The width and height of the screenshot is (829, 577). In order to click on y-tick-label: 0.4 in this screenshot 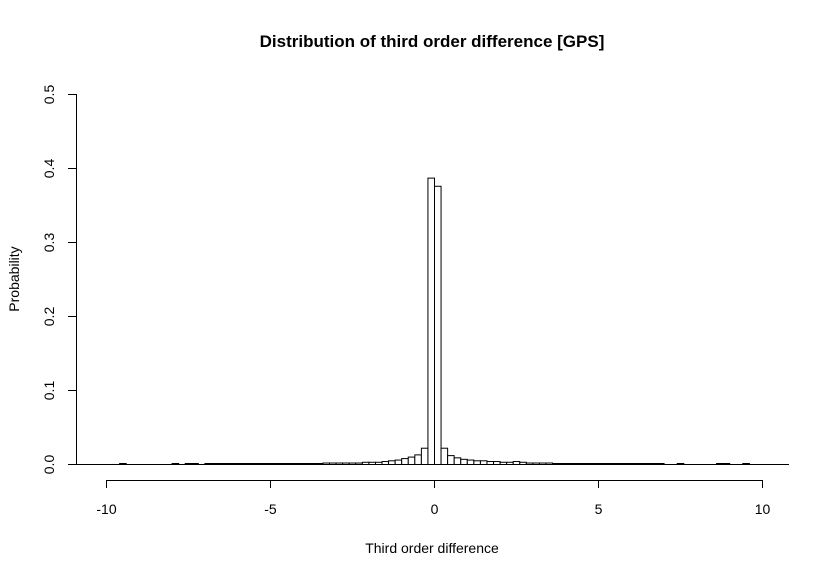, I will do `click(49, 169)`.